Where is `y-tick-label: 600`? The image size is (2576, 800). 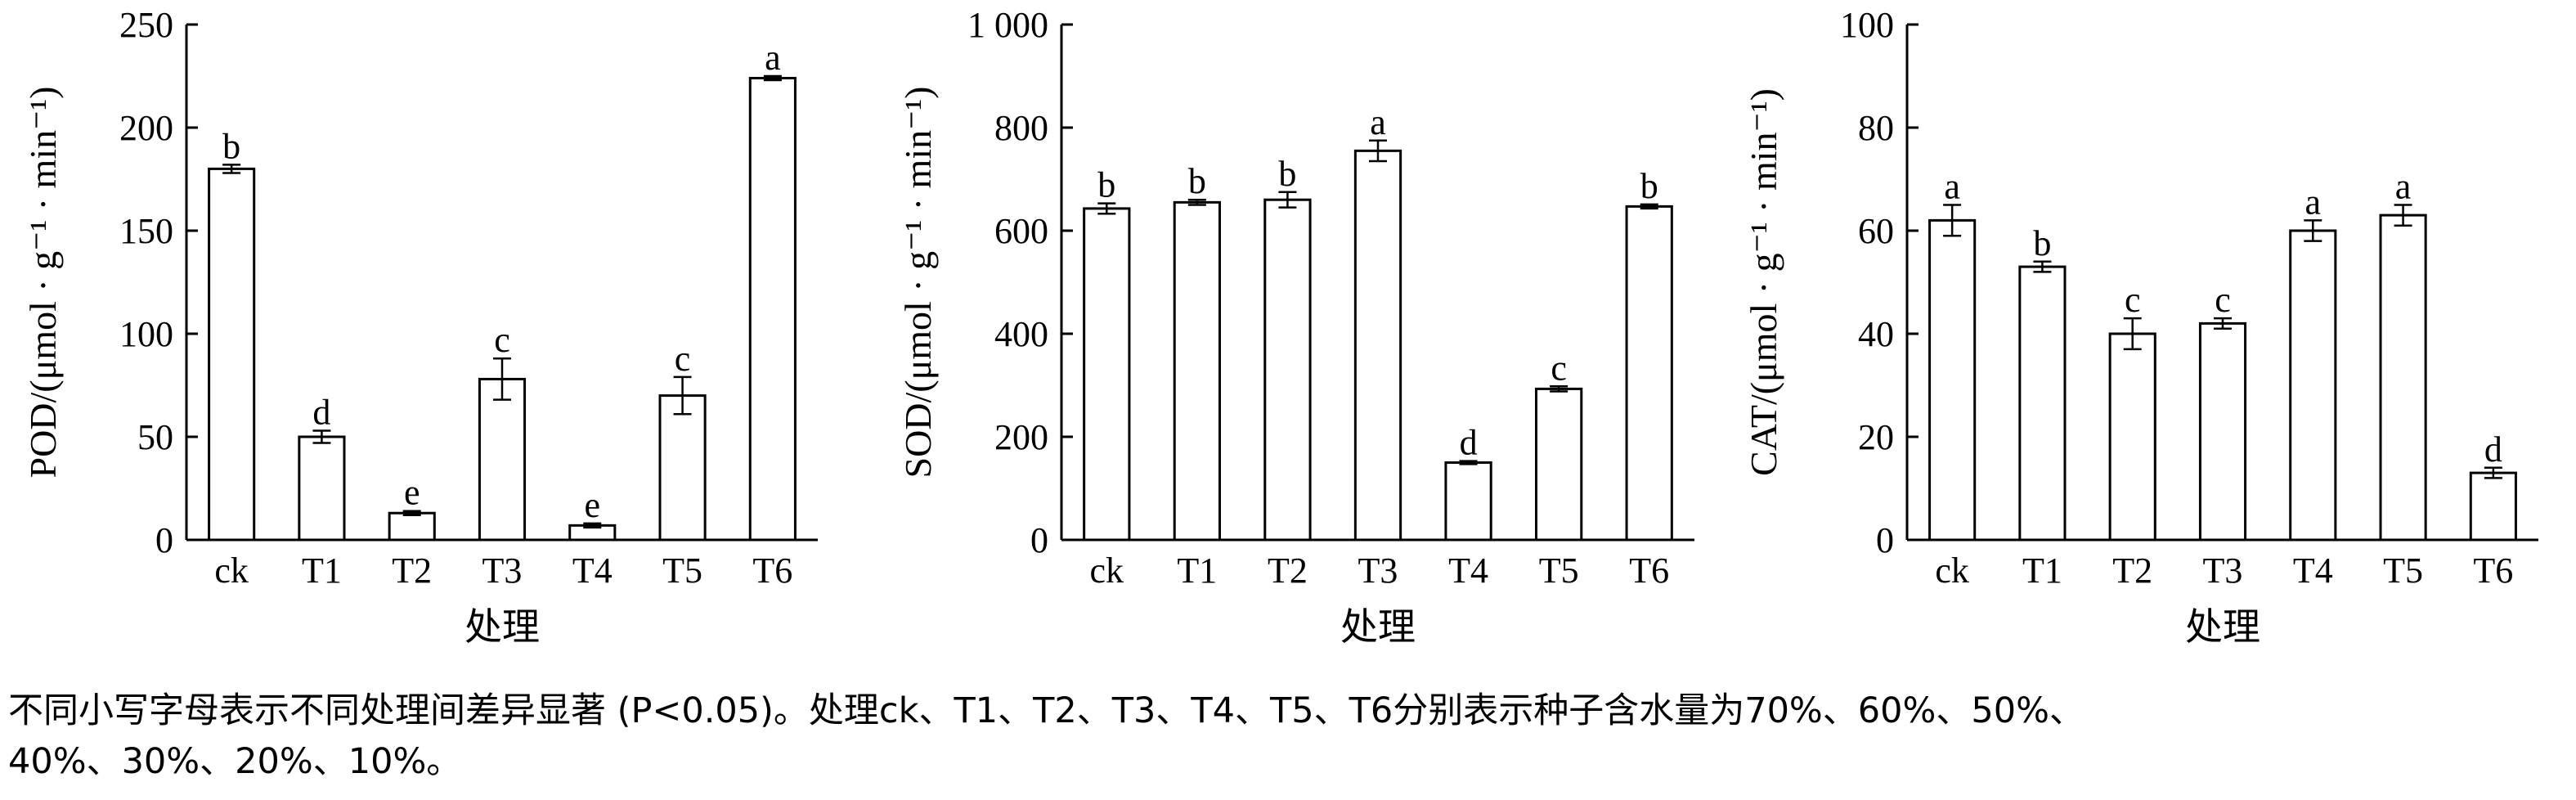 y-tick-label: 600 is located at coordinates (1021, 231).